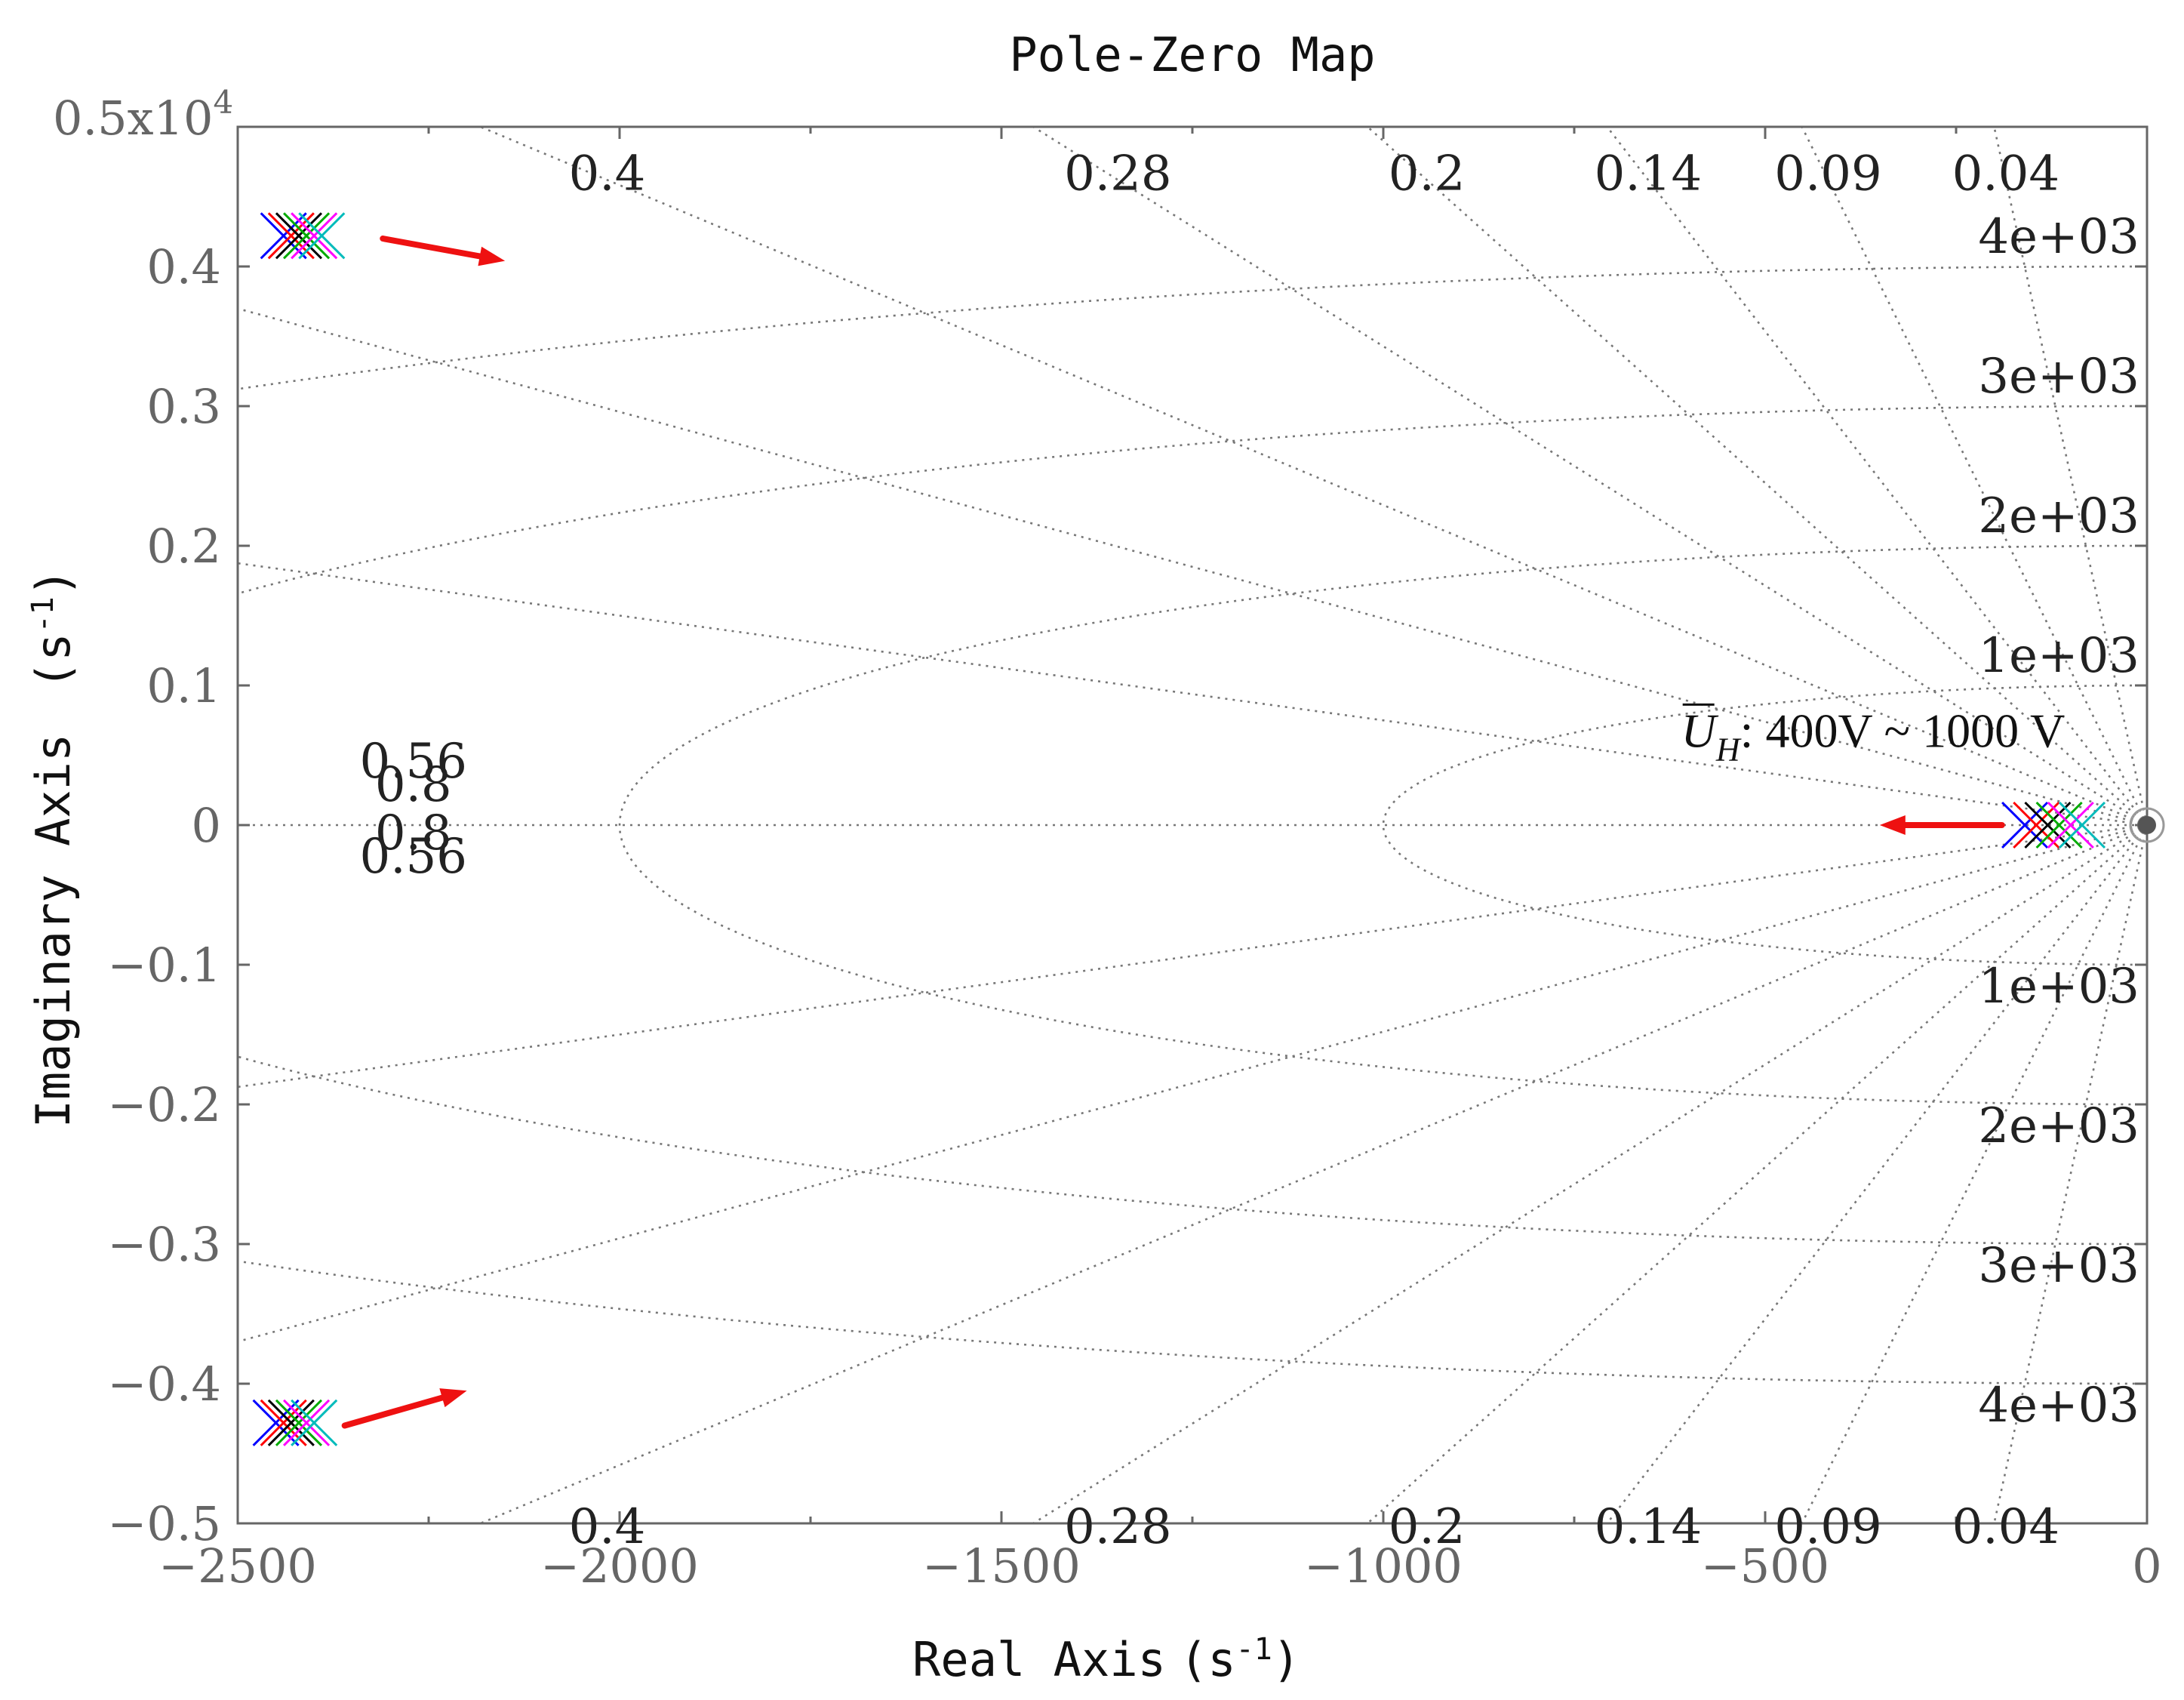  What do you see at coordinates (133, 118) in the screenshot?
I see `y-scale-prefix: 0.5x10` at bounding box center [133, 118].